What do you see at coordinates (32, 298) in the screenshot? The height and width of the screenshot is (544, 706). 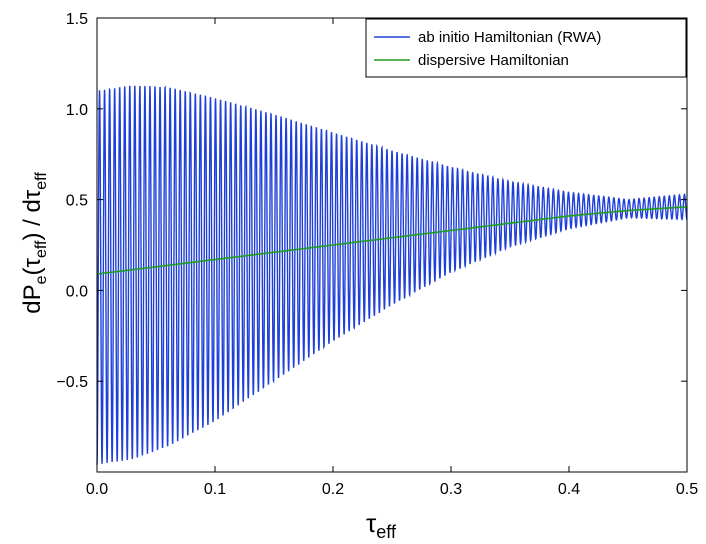 I see `y-axis-label-part-1: dP` at bounding box center [32, 298].